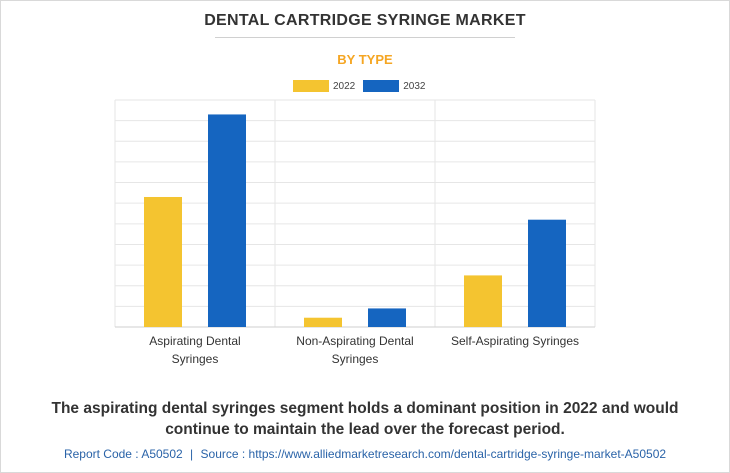 The width and height of the screenshot is (730, 473). I want to click on category-label-0: Aspirating Dental Syringes, so click(194, 350).